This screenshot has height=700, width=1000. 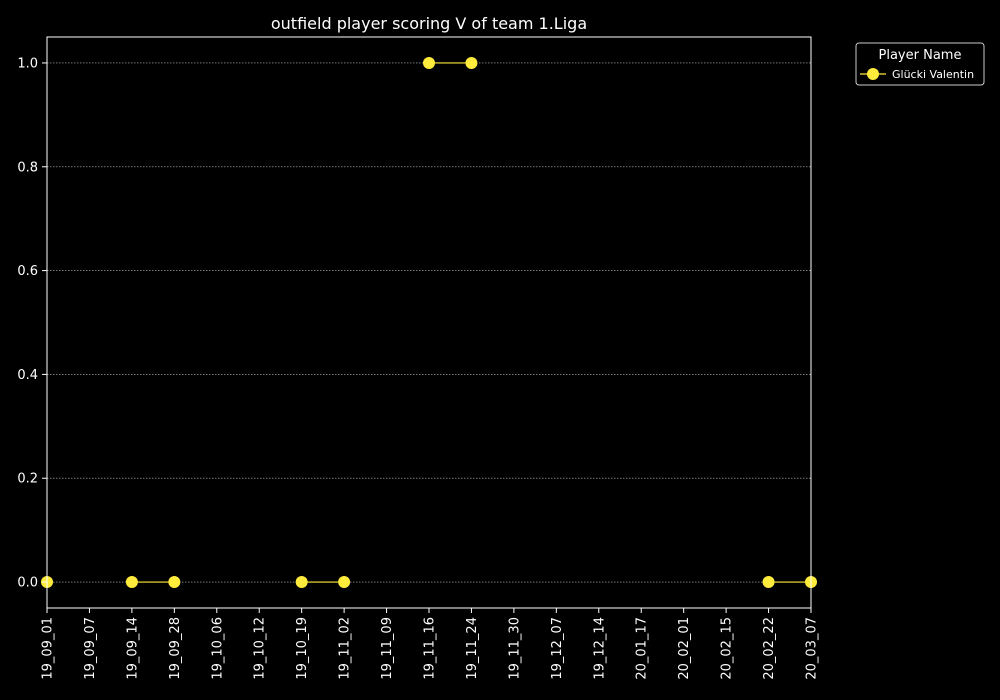 What do you see at coordinates (472, 648) in the screenshot?
I see `x-tick-label: 19_11_24` at bounding box center [472, 648].